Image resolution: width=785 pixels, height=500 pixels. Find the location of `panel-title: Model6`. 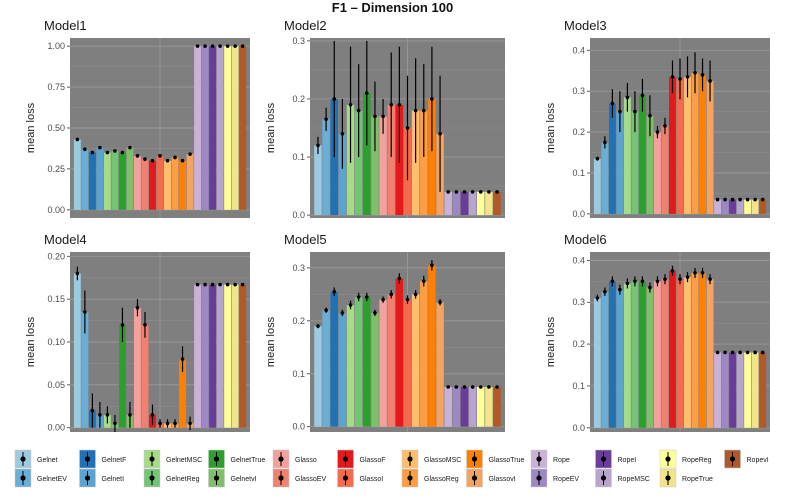

panel-title: Model6 is located at coordinates (585, 239).